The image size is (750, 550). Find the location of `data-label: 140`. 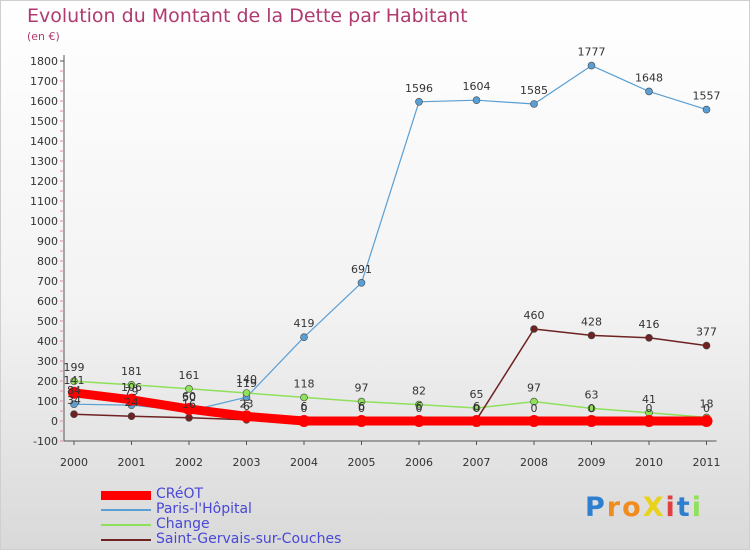

data-label: 140 is located at coordinates (246, 379).